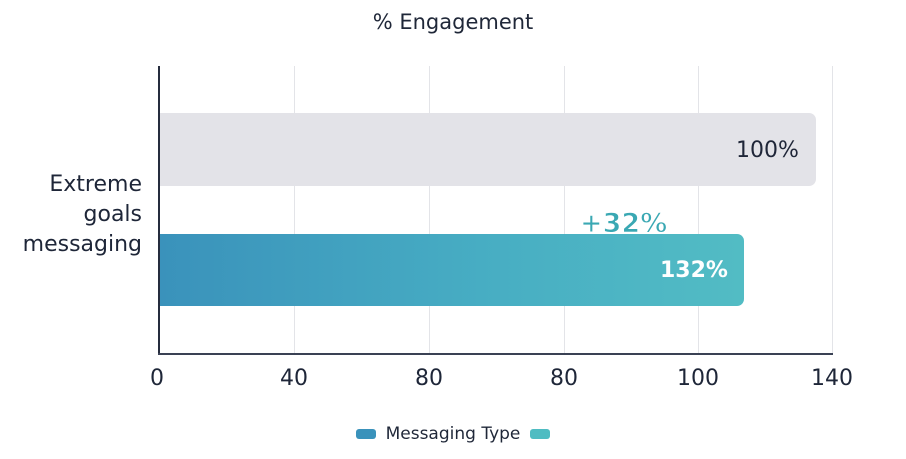 This screenshot has width=906, height=459. I want to click on bar-extreme-goals, so click(451, 270).